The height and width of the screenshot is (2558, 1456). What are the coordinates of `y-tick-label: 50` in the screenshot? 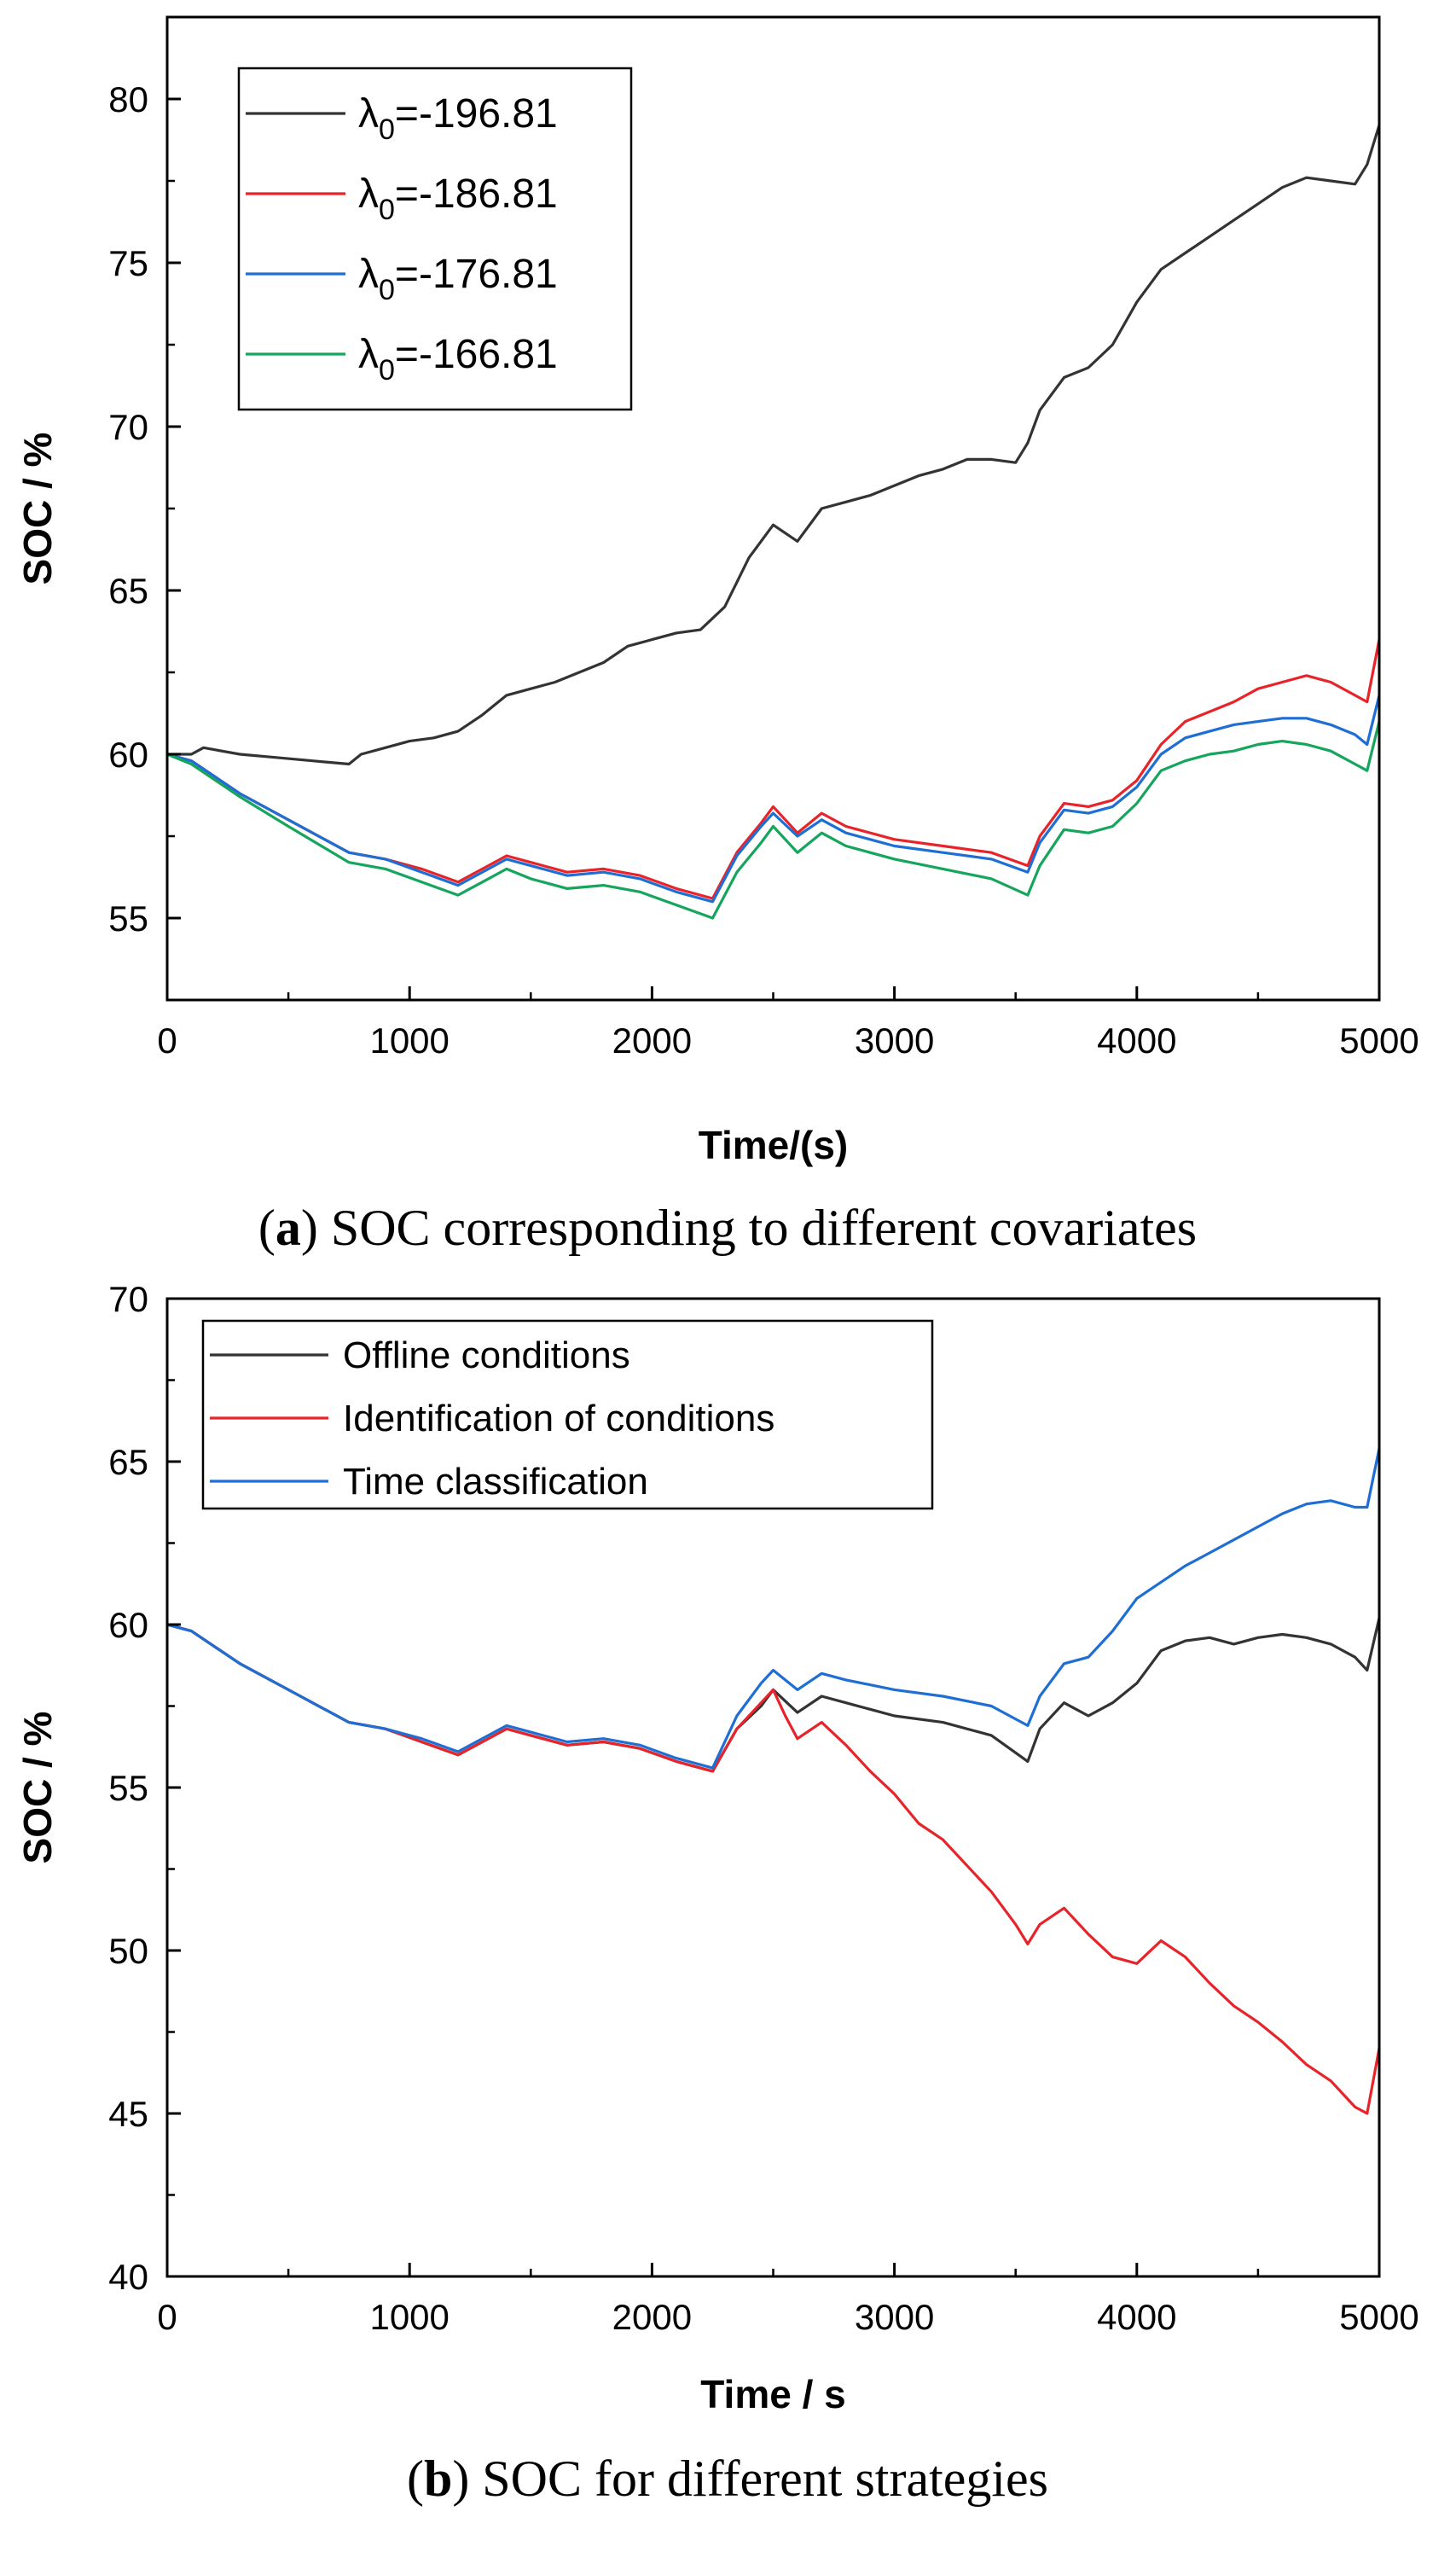 It's located at (128, 1951).